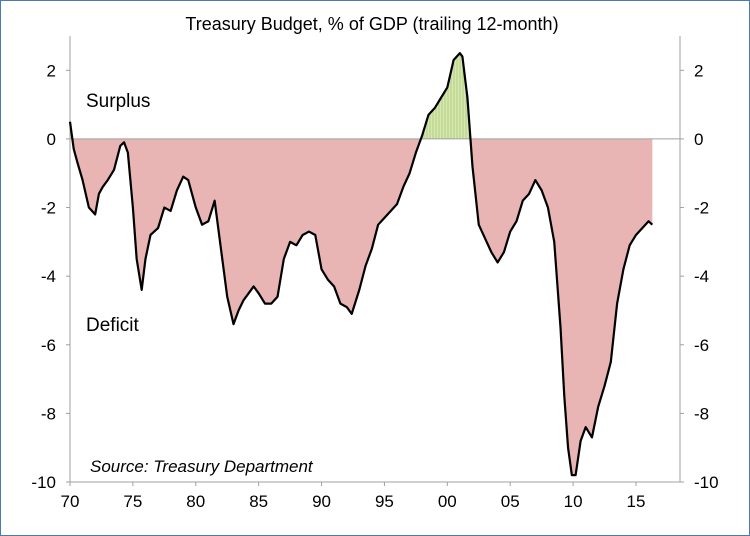 The height and width of the screenshot is (536, 750). What do you see at coordinates (698, 139) in the screenshot?
I see `y-tick-label-right: 0` at bounding box center [698, 139].